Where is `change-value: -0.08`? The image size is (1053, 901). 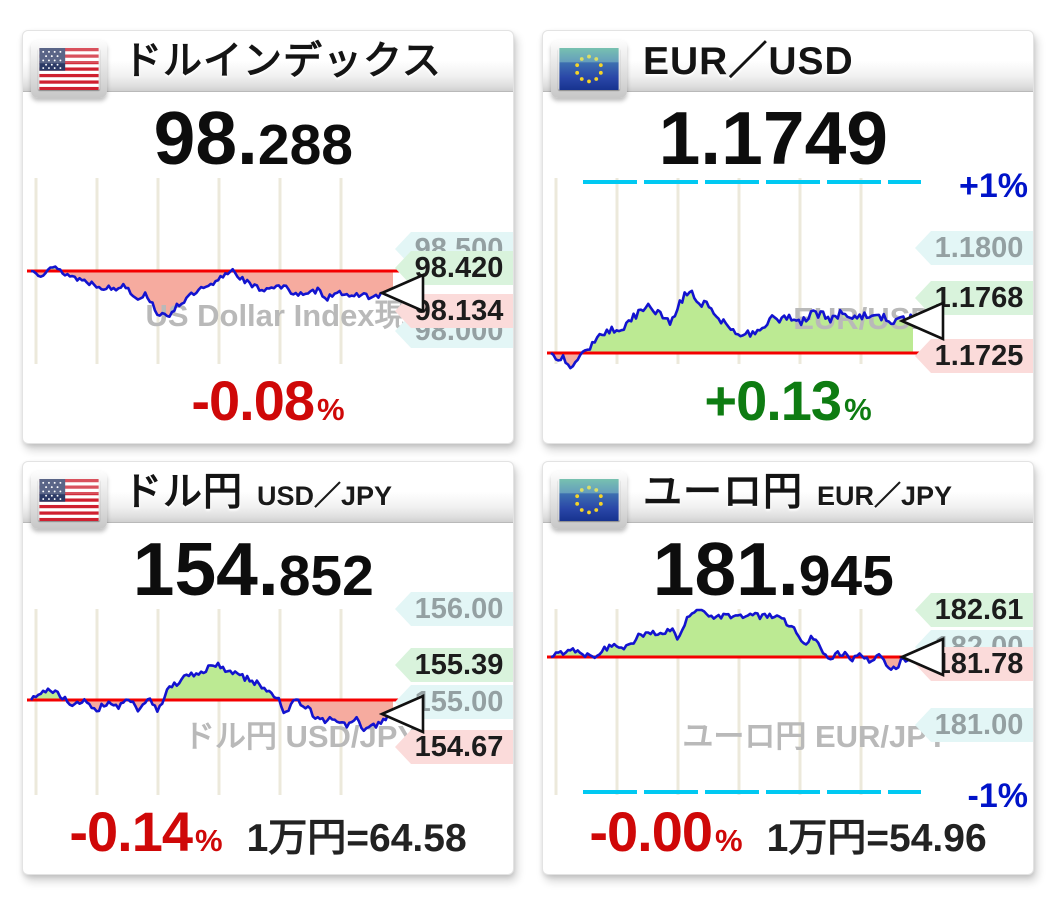 change-value: -0.08 is located at coordinates (253, 400).